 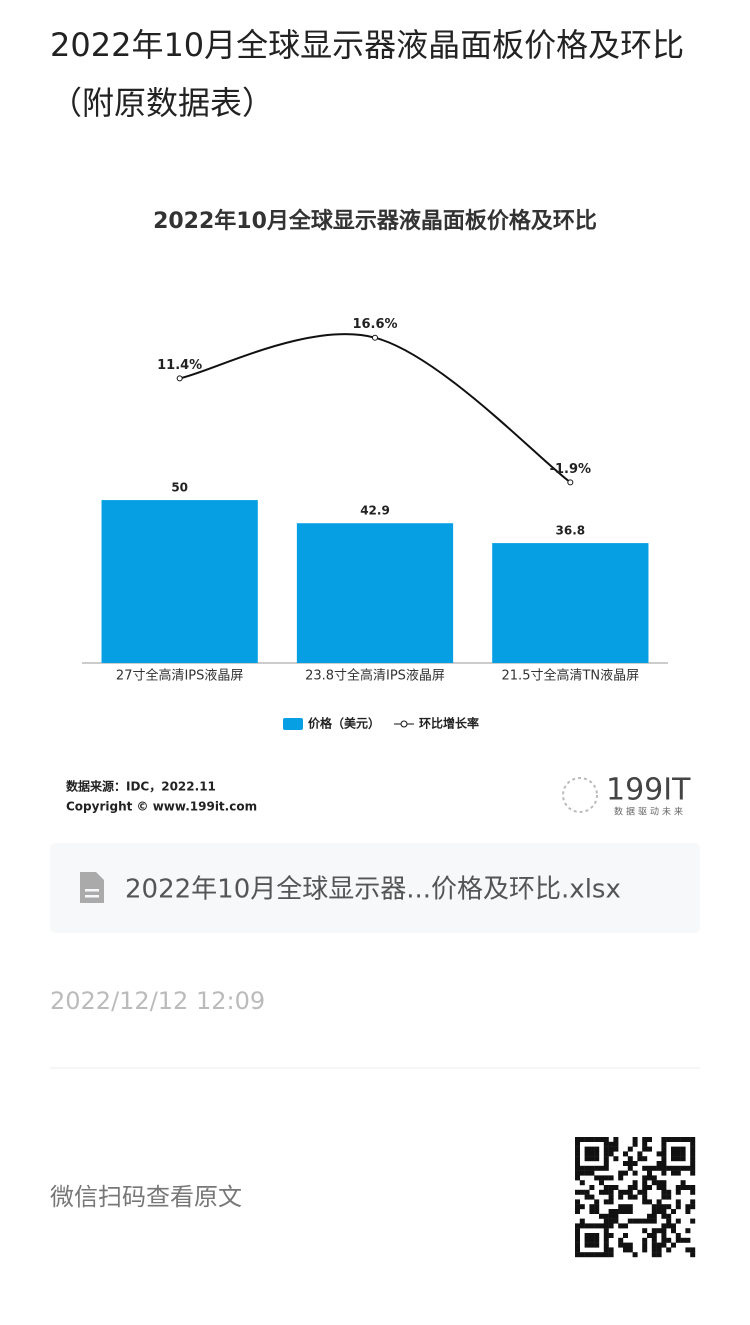 I want to click on file-icon-line, so click(x=92, y=890).